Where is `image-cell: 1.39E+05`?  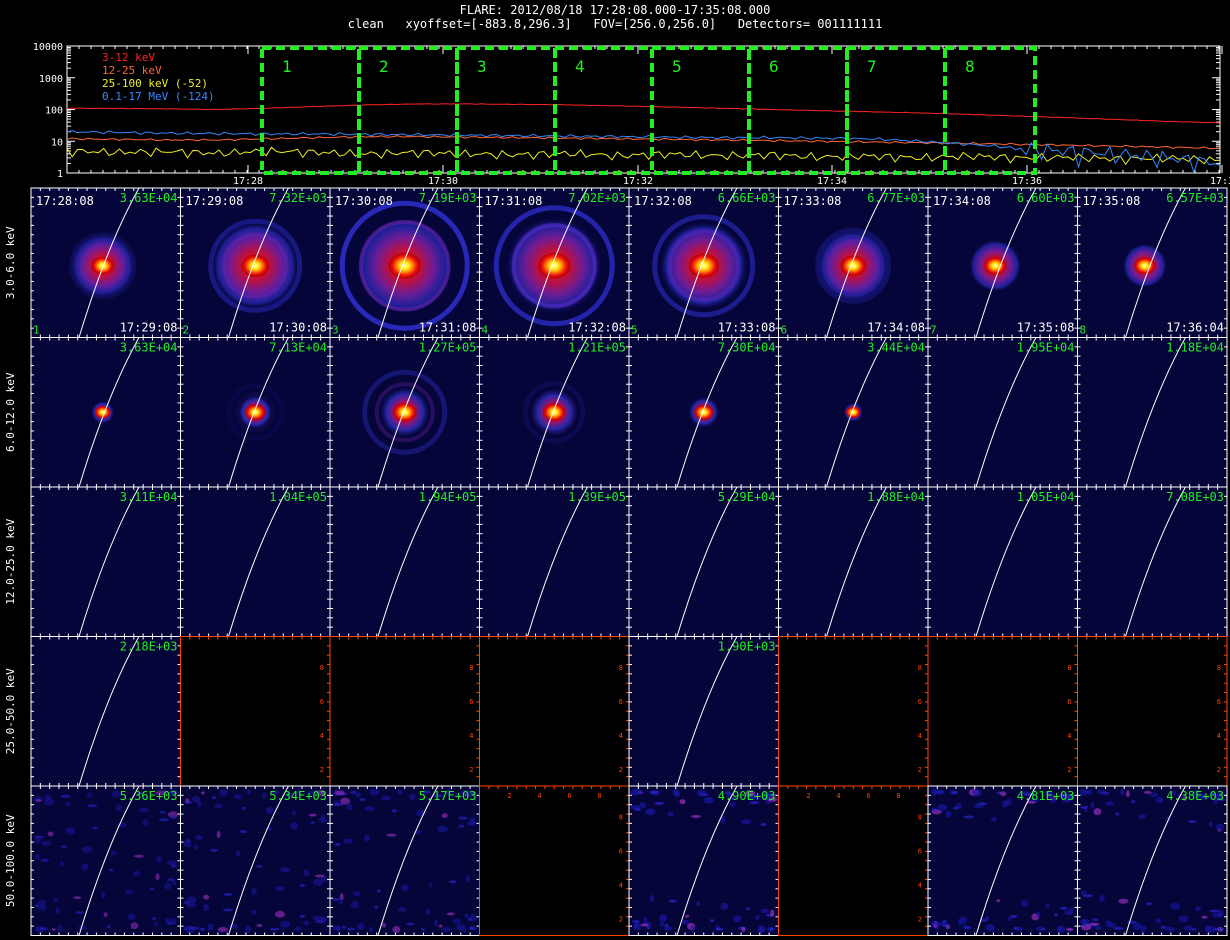
image-cell: 1.39E+05 is located at coordinates (554, 561).